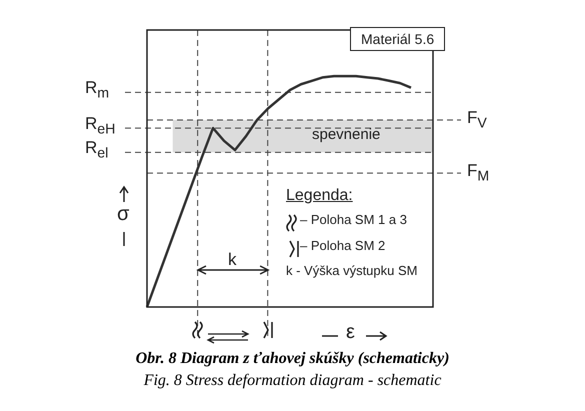  What do you see at coordinates (292, 381) in the screenshot?
I see `text: Fig. 8 Stress deformation diagram - schematic` at bounding box center [292, 381].